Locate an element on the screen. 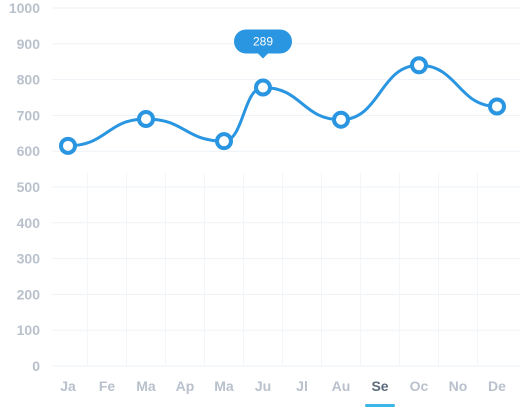 Image resolution: width=530 pixels, height=418 pixels. x-tick-label: Au is located at coordinates (341, 386).